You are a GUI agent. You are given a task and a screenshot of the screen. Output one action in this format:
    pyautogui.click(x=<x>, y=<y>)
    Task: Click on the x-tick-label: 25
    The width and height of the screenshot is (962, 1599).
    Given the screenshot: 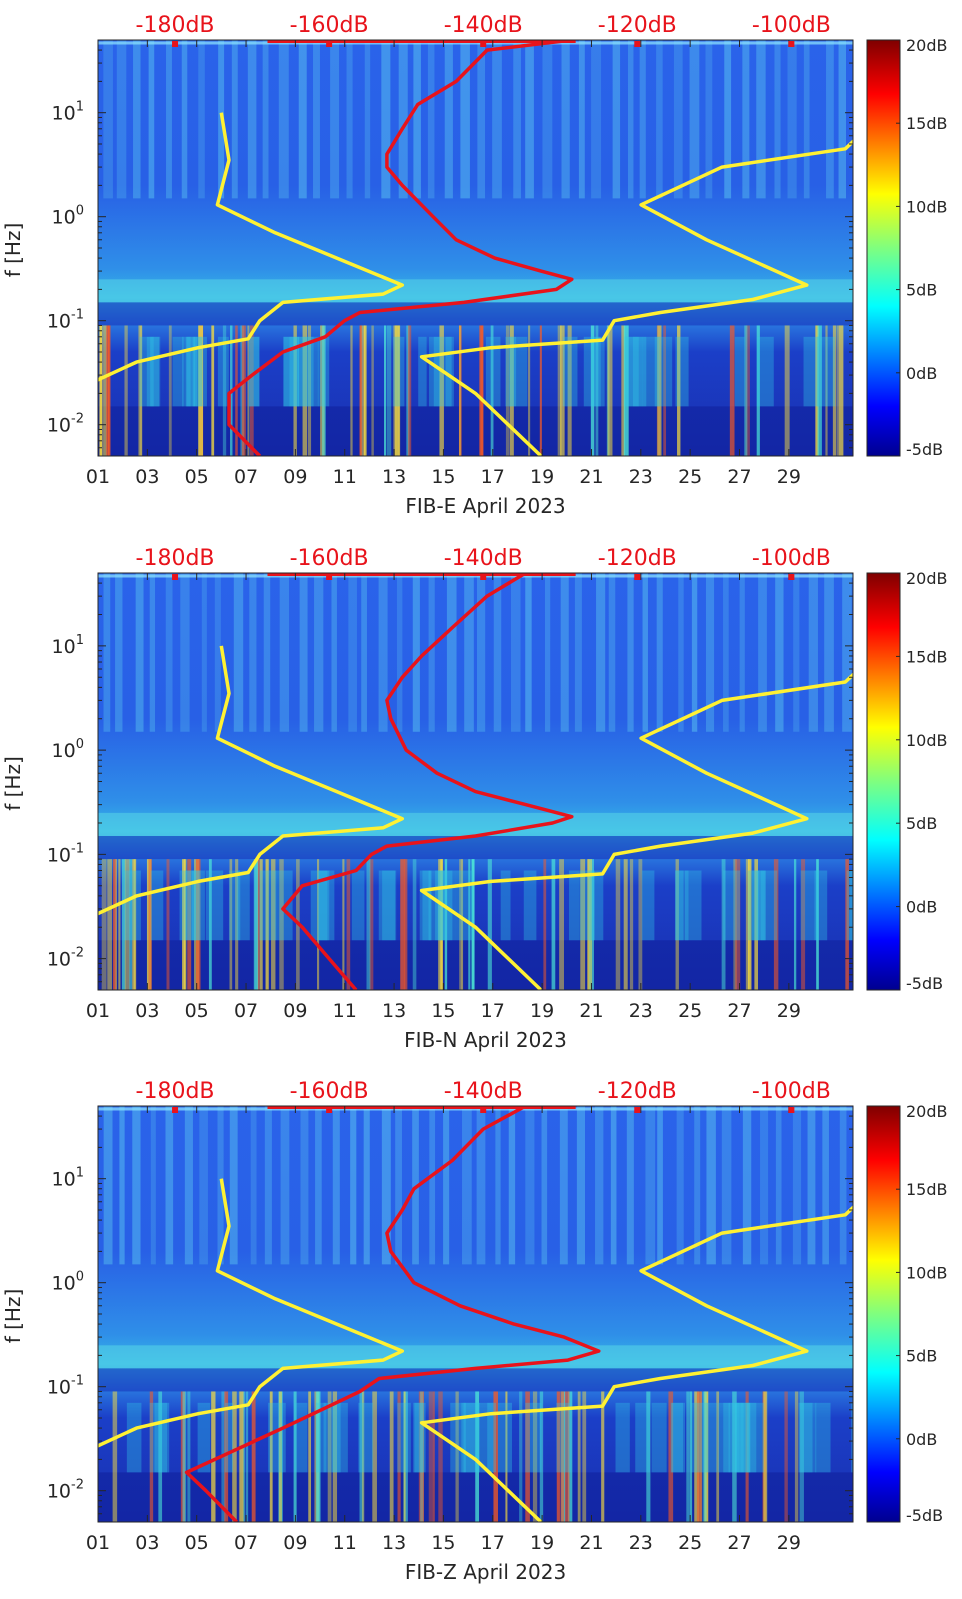 What is the action you would take?
    pyautogui.click(x=690, y=477)
    